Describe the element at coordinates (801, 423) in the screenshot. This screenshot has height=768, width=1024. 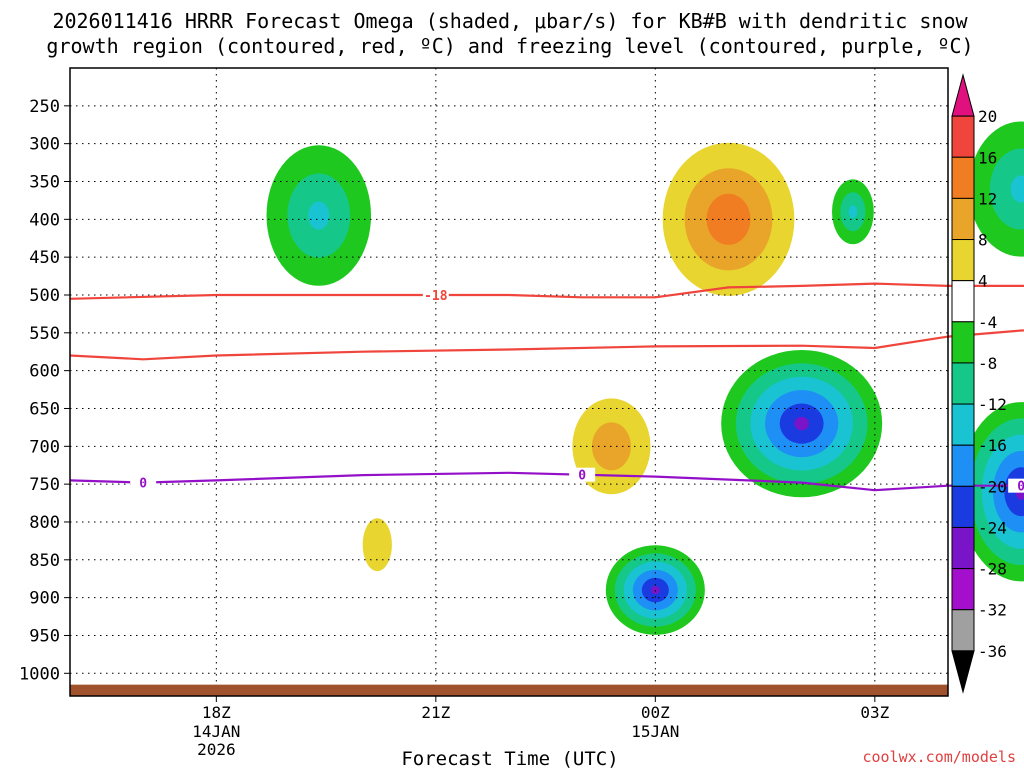
I see `omega-region-5-level-m24` at that location.